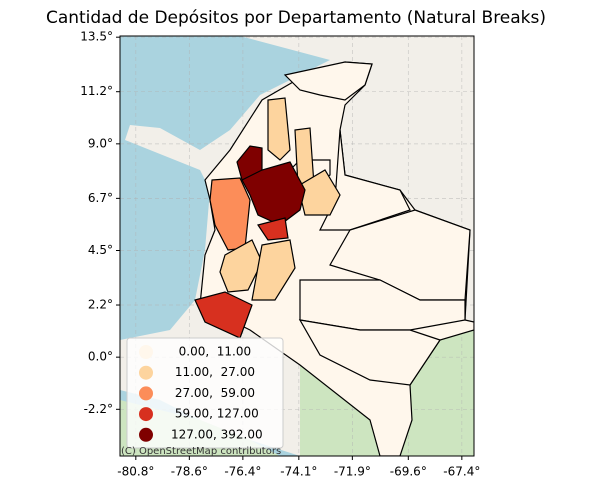 The height and width of the screenshot is (490, 593). I want to click on y-tick-label: 9.0°, so click(100, 143).